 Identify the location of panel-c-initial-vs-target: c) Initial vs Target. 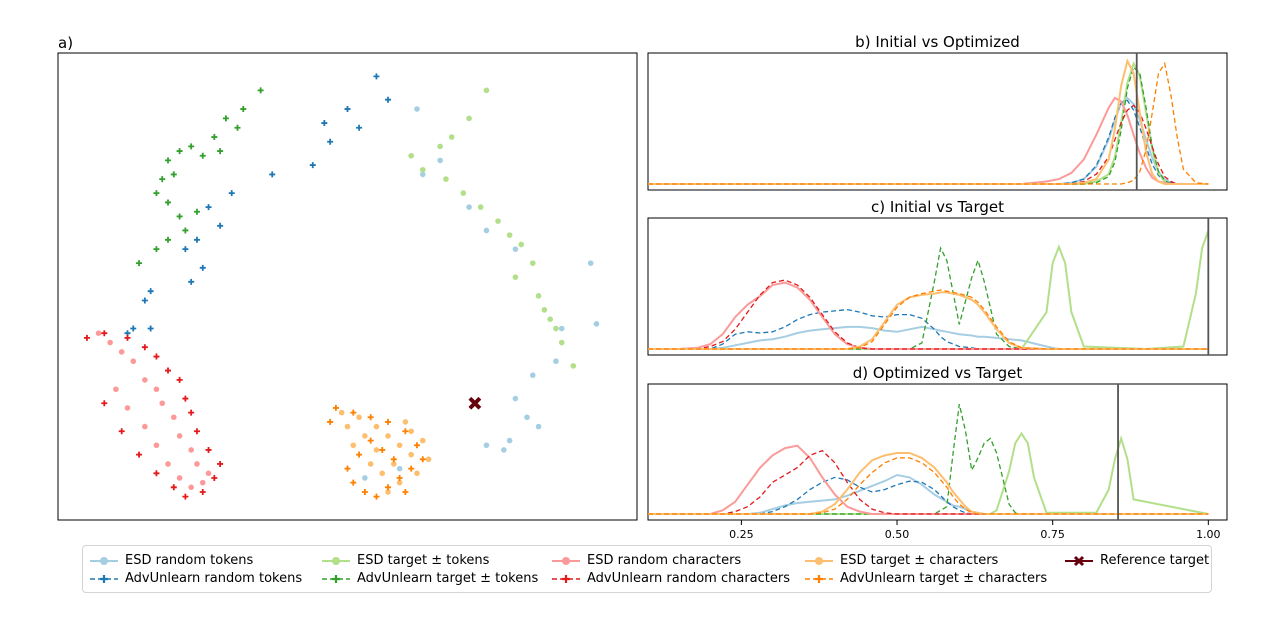
(937, 277).